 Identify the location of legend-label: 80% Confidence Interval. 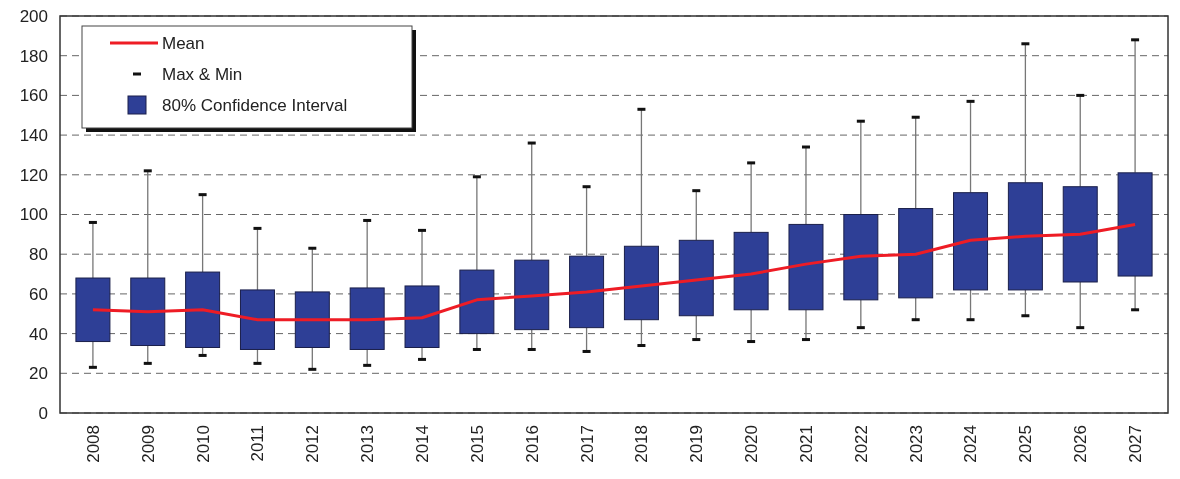
(255, 105).